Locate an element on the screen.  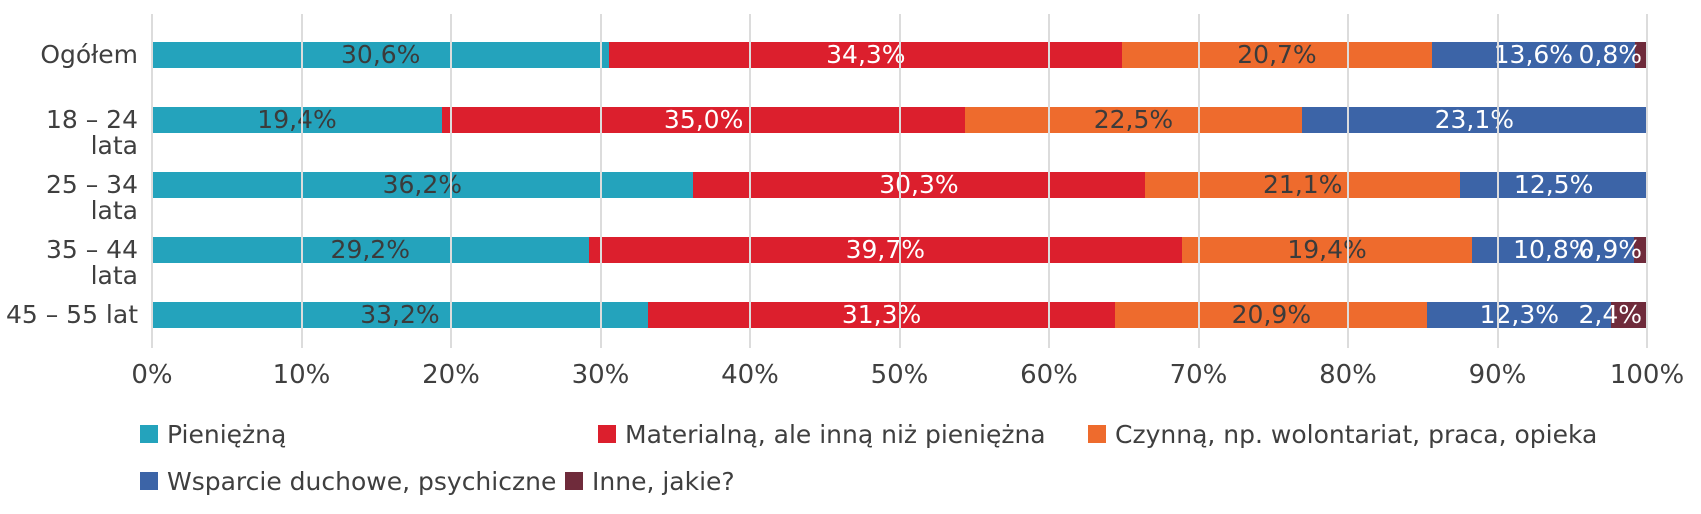
segment-value-label: 30,6% is located at coordinates (381, 54).